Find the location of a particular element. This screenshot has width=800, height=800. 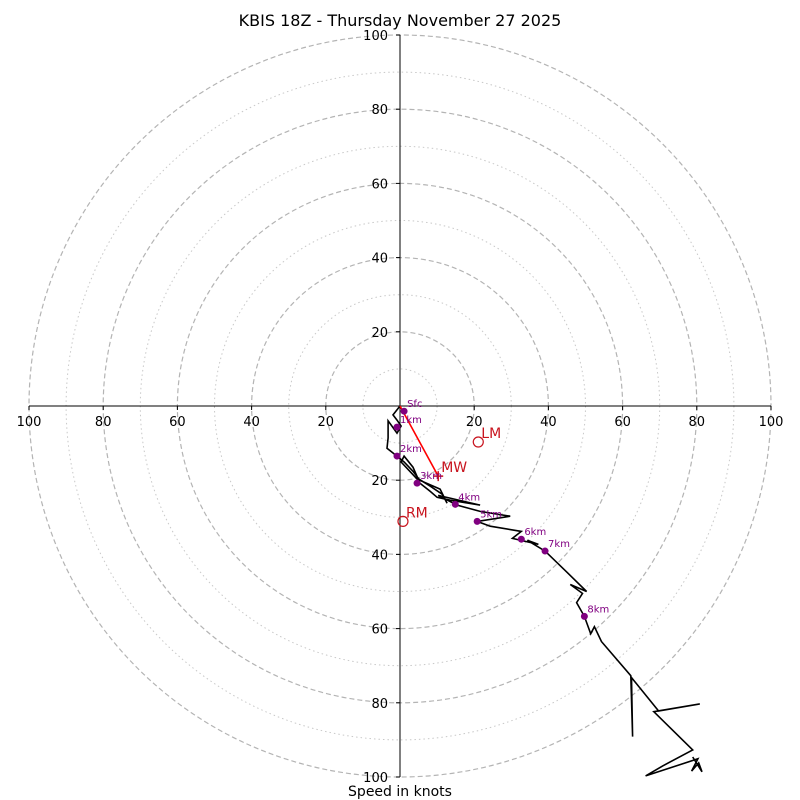

height-marker-2km is located at coordinates (397, 456).